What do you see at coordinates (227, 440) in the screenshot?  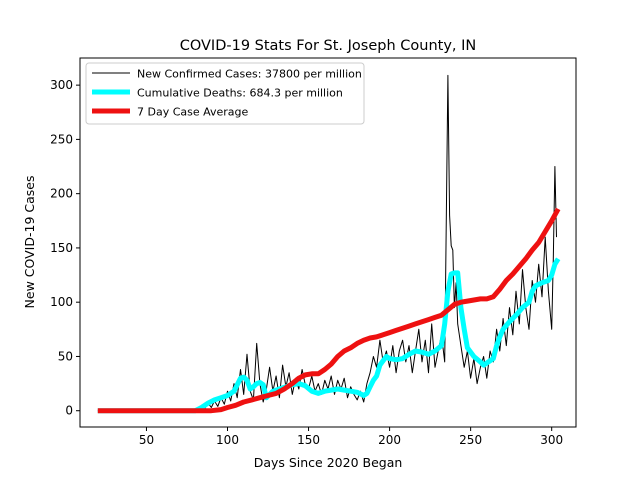 I see `x-tick-label: 100` at bounding box center [227, 440].